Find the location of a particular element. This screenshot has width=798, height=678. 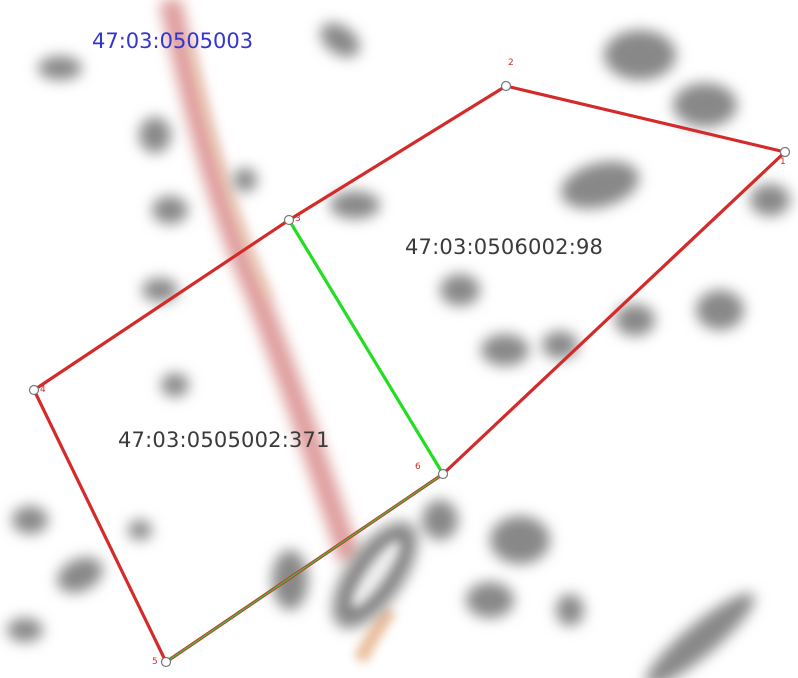

vertex-1-marker is located at coordinates (785, 152).